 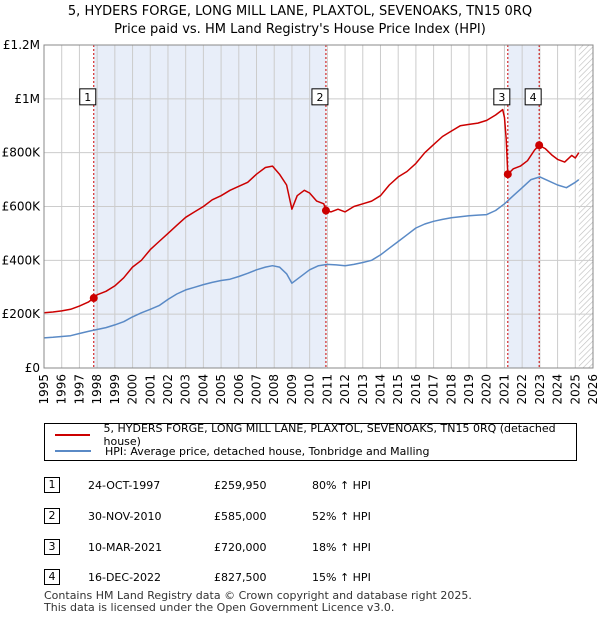 What do you see at coordinates (124, 485) in the screenshot?
I see `sale-date: 24-OCT-1997` at bounding box center [124, 485].